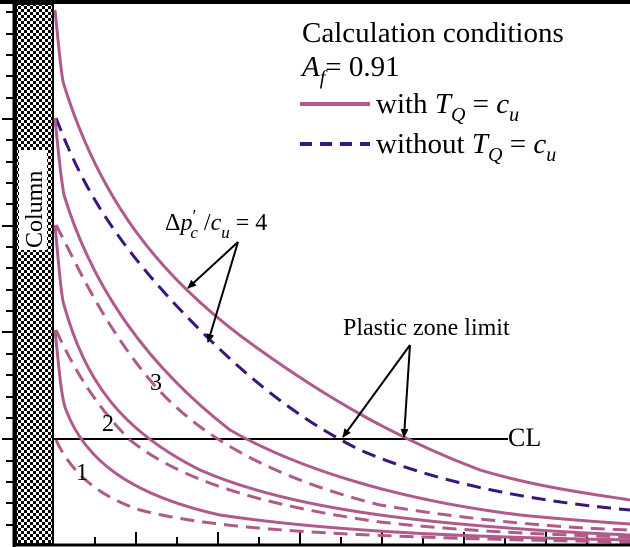 This screenshot has height=547, width=630. Describe the element at coordinates (108, 424) in the screenshot. I see `curve-label-2: 2` at that location.